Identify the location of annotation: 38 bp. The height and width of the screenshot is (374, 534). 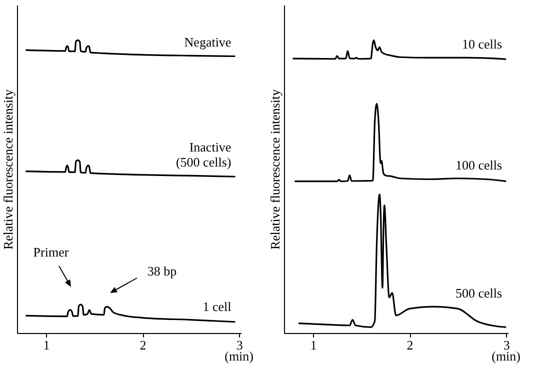
(162, 271).